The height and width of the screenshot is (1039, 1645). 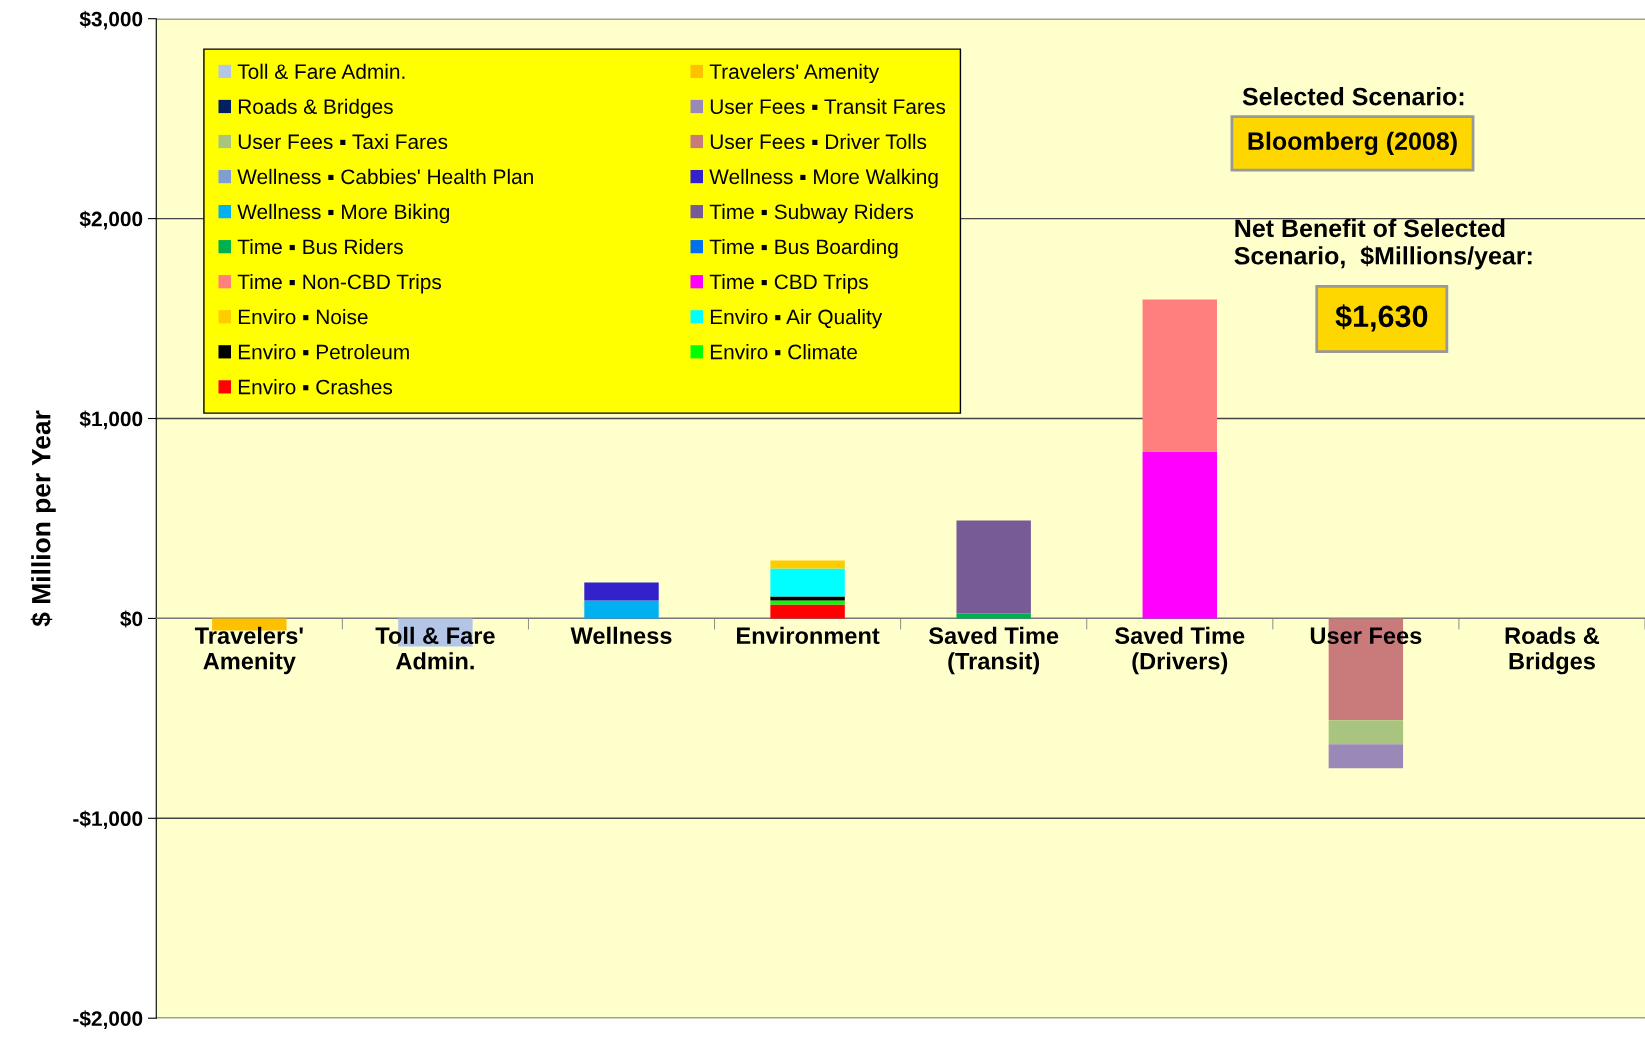 I want to click on legend-label: Toll & Fare Admin., so click(x=321, y=71).